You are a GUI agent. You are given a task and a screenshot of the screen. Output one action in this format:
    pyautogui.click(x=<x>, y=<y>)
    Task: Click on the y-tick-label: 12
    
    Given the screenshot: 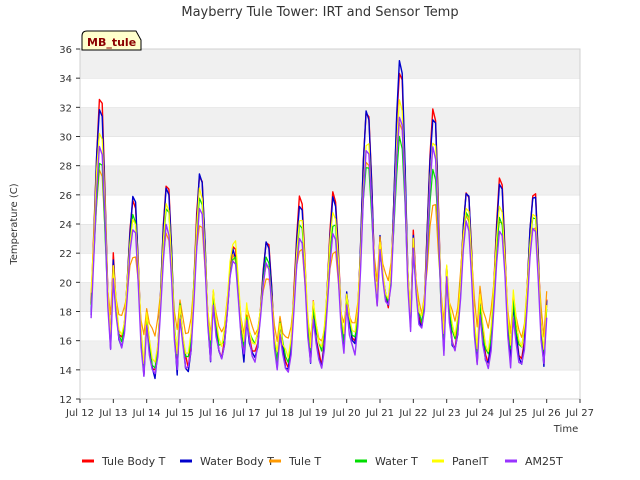 What is the action you would take?
    pyautogui.click(x=65, y=400)
    